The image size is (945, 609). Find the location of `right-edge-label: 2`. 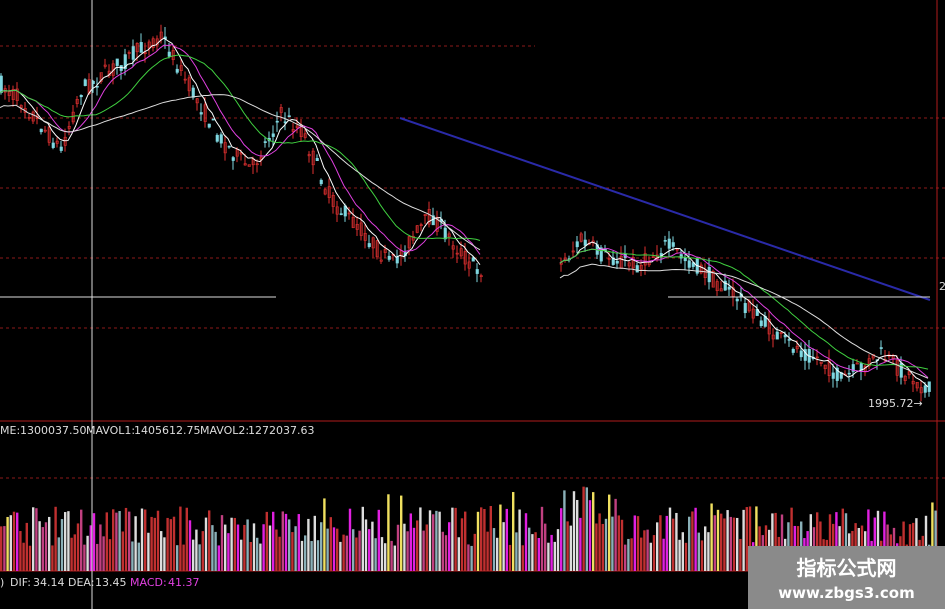

right-edge-label: 2 is located at coordinates (942, 286).